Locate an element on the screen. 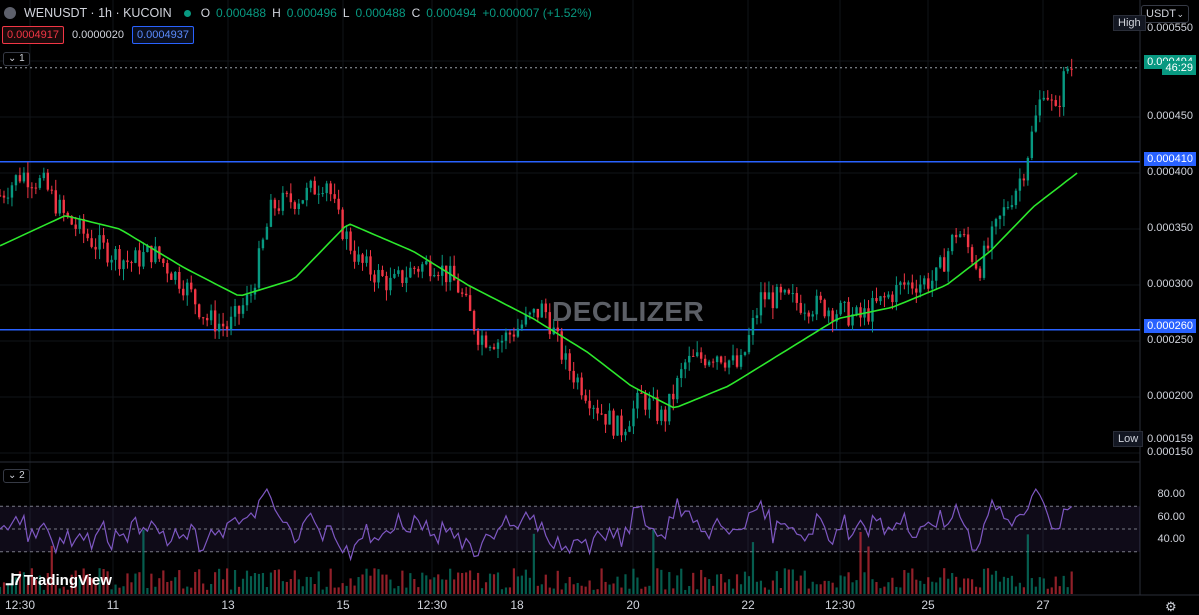 This screenshot has width=1199, height=615. low-tag: Low is located at coordinates (1128, 439).